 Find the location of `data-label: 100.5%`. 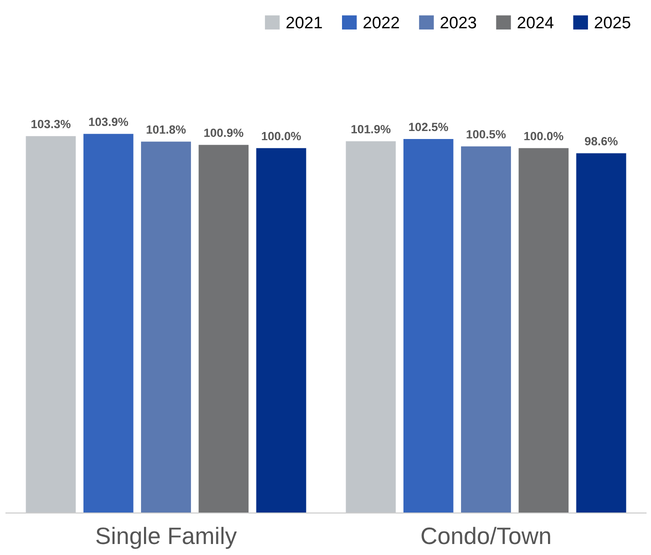

data-label: 100.5% is located at coordinates (486, 134).